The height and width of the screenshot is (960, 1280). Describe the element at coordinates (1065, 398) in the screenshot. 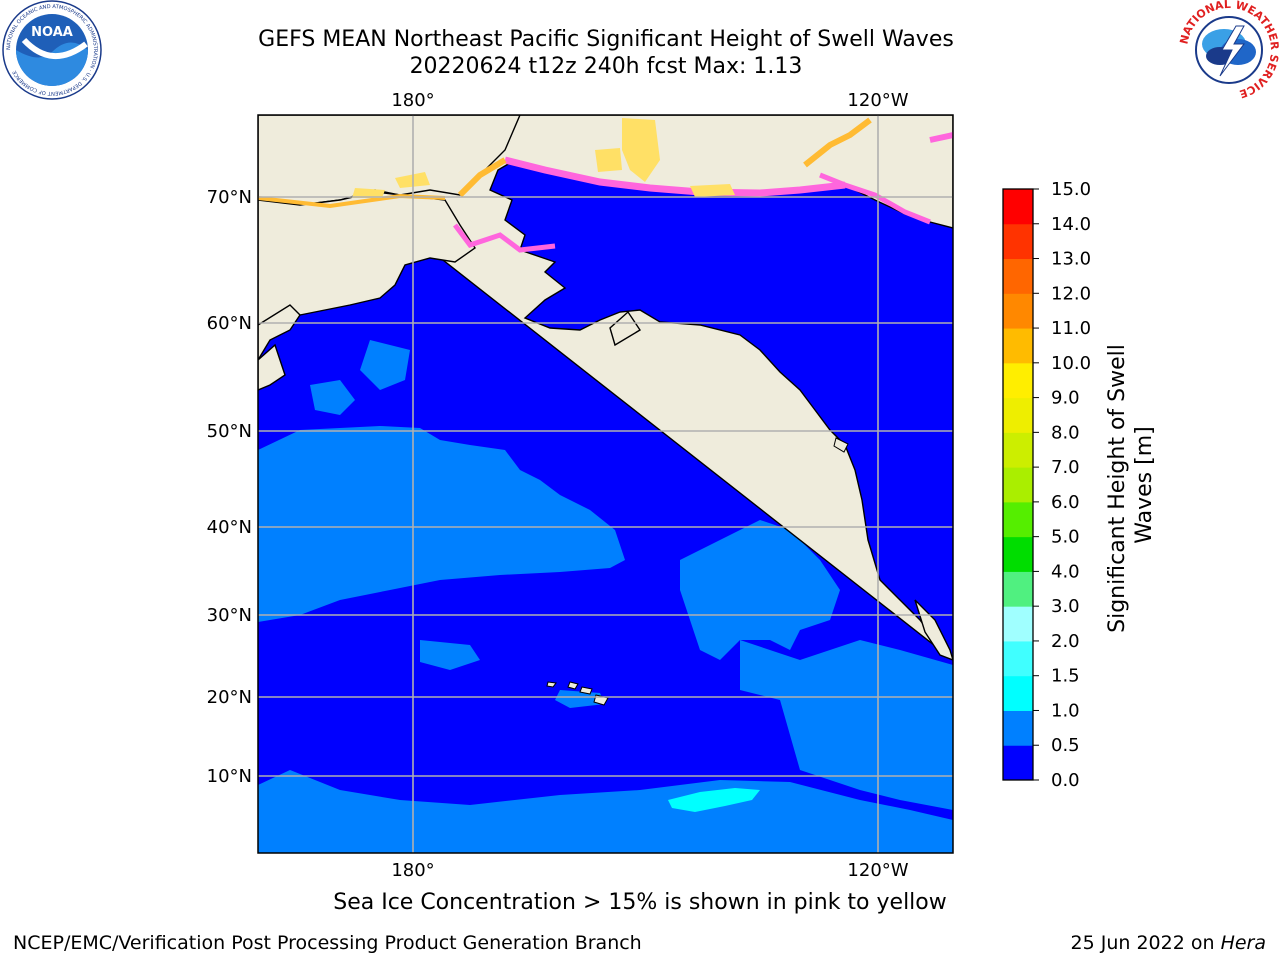

I see `colorbar-tick-label: 9.0` at that location.